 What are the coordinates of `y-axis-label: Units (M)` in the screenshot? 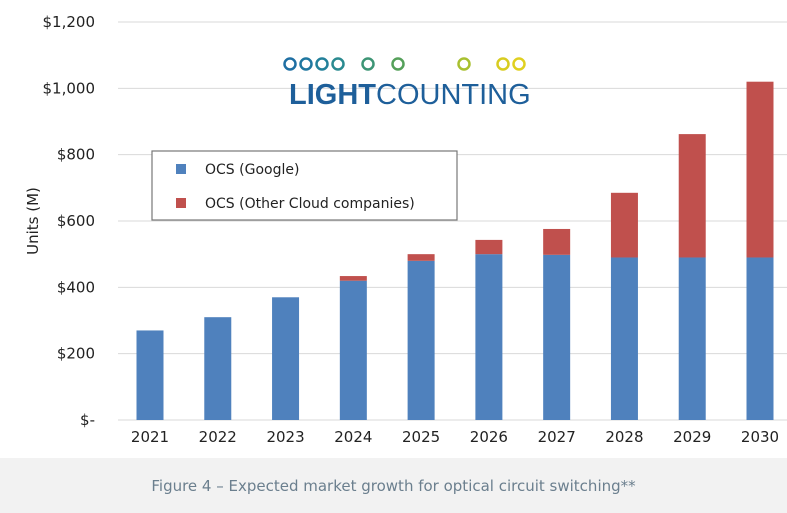 It's located at (33, 221).